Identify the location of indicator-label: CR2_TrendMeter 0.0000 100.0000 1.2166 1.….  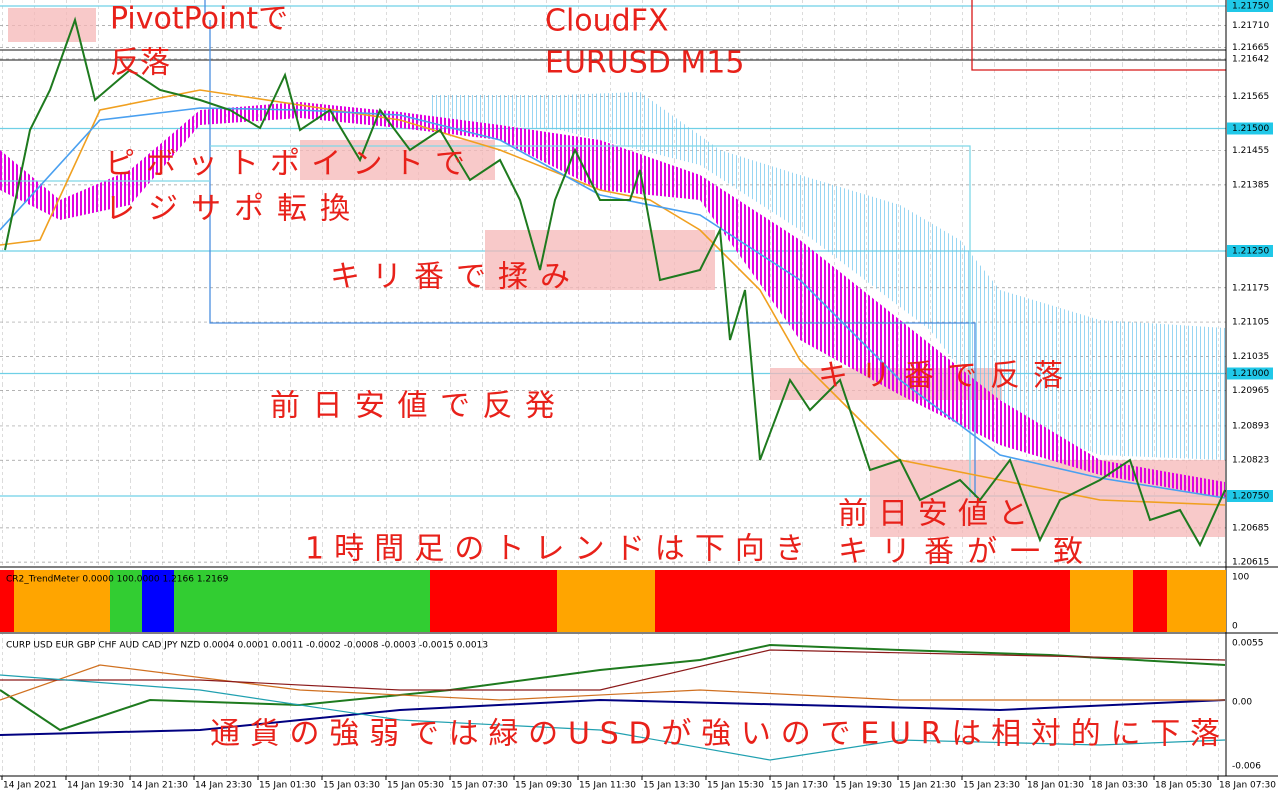
(117, 580).